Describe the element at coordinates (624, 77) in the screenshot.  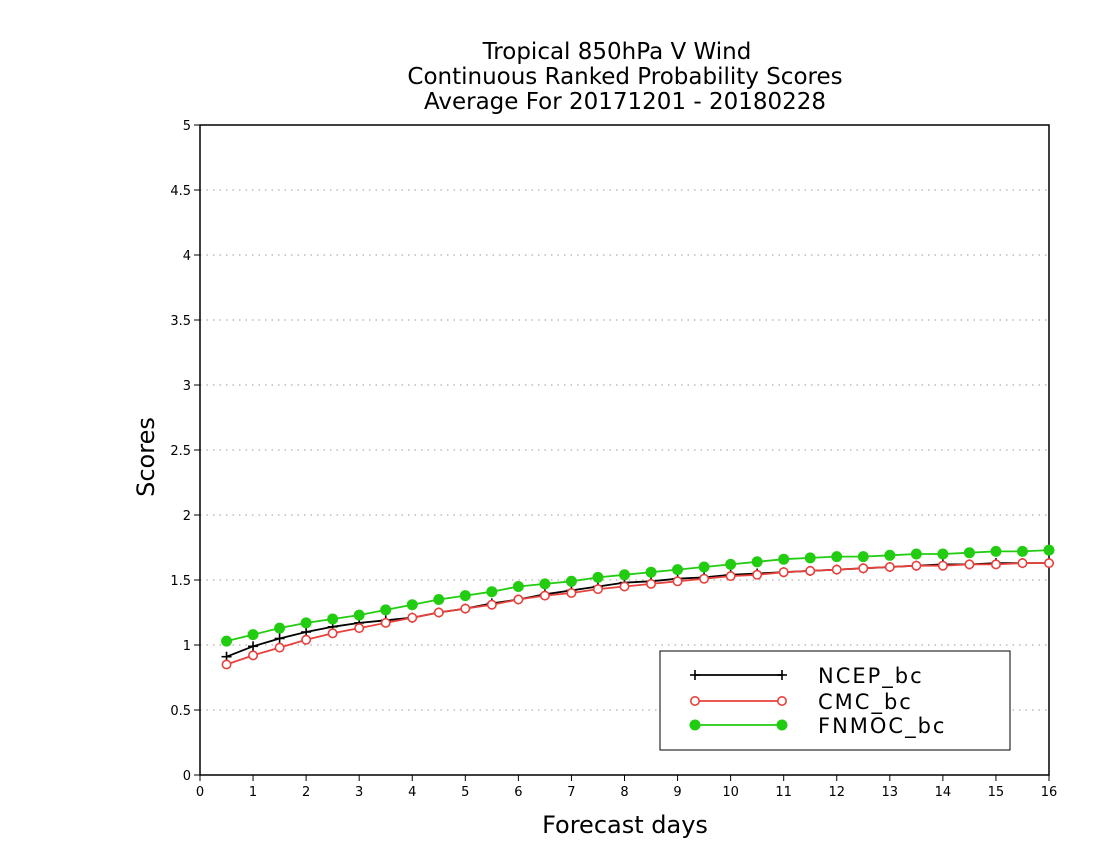
I see `chart-title-line-2: Continuous Ranked Probability Scores` at that location.